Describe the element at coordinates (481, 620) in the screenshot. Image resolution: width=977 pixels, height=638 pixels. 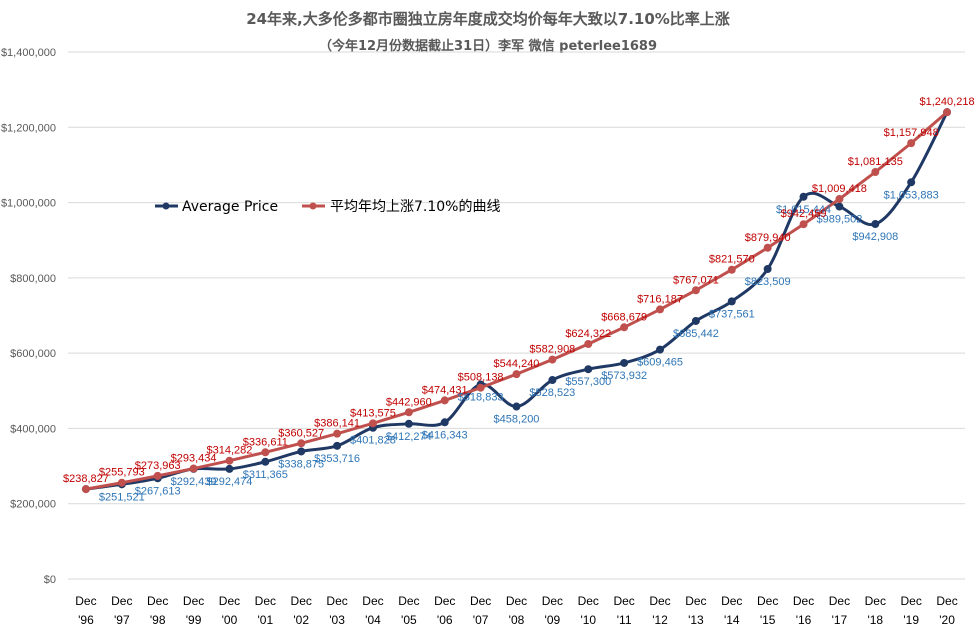
I see `x-tick-label: '07` at that location.